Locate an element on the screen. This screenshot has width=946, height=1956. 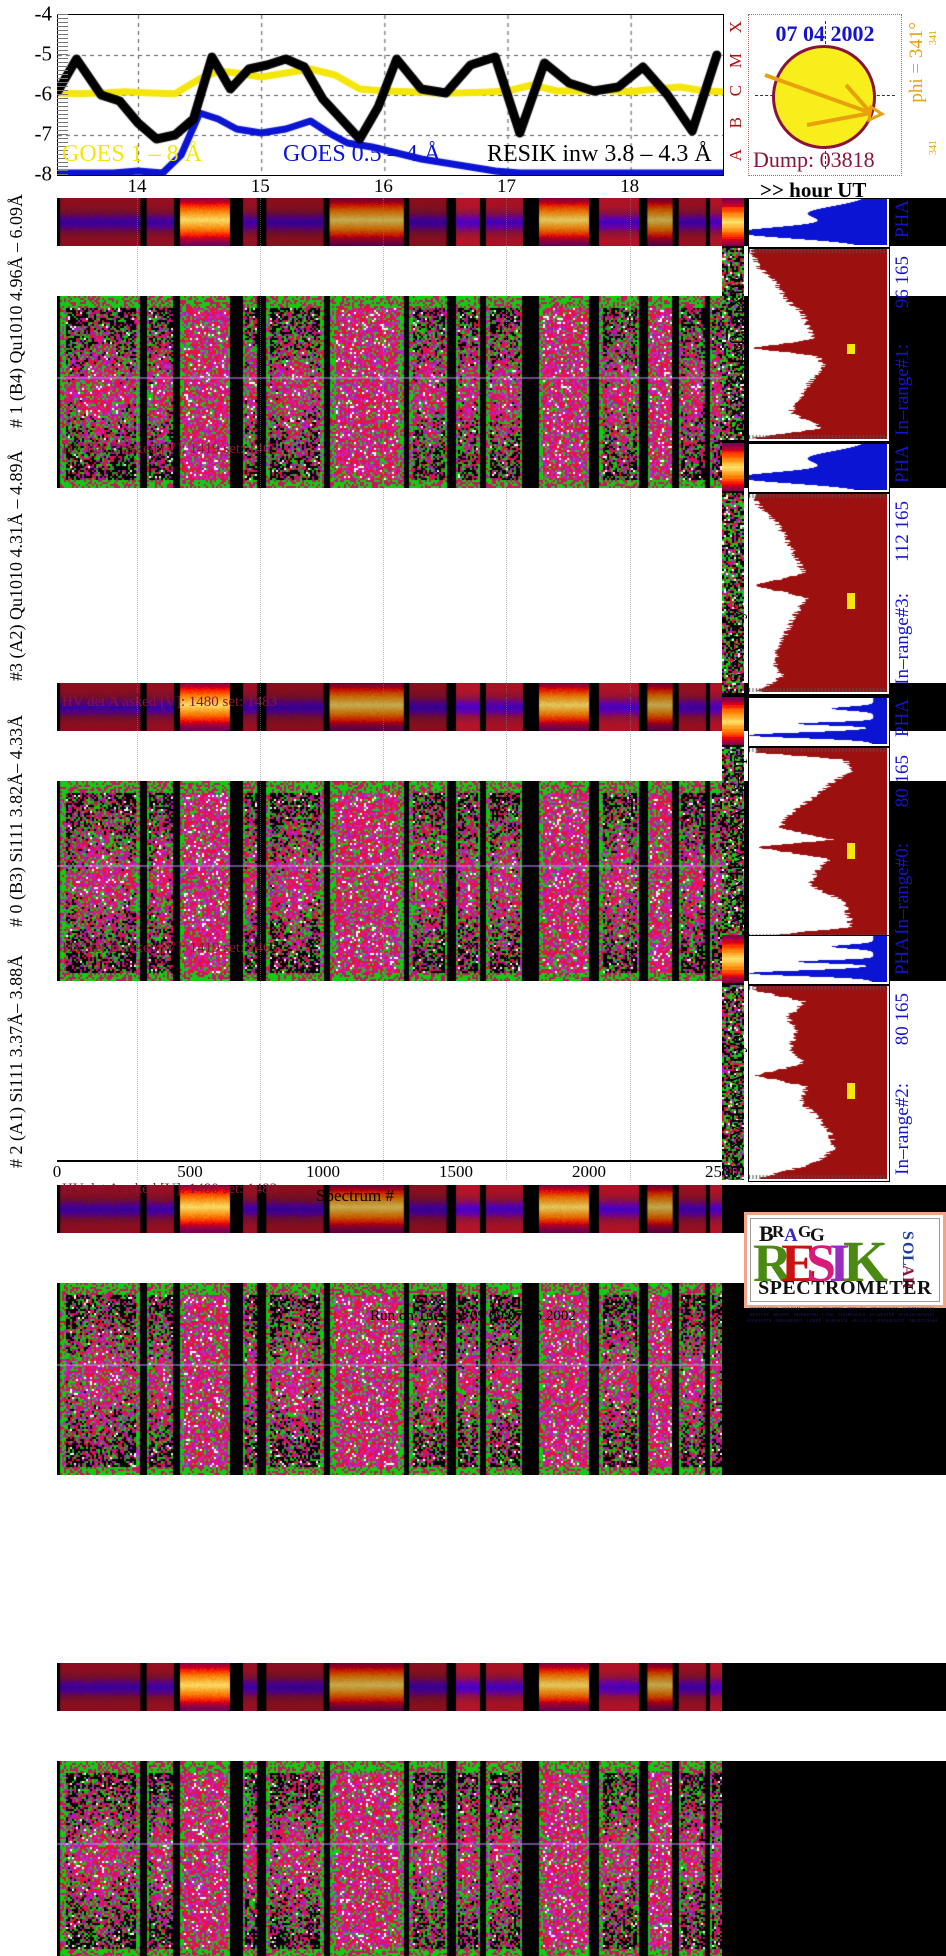
resik-logo-graphic: B R A G G R E S I K S O L A R is located at coordinates (834, 1257).